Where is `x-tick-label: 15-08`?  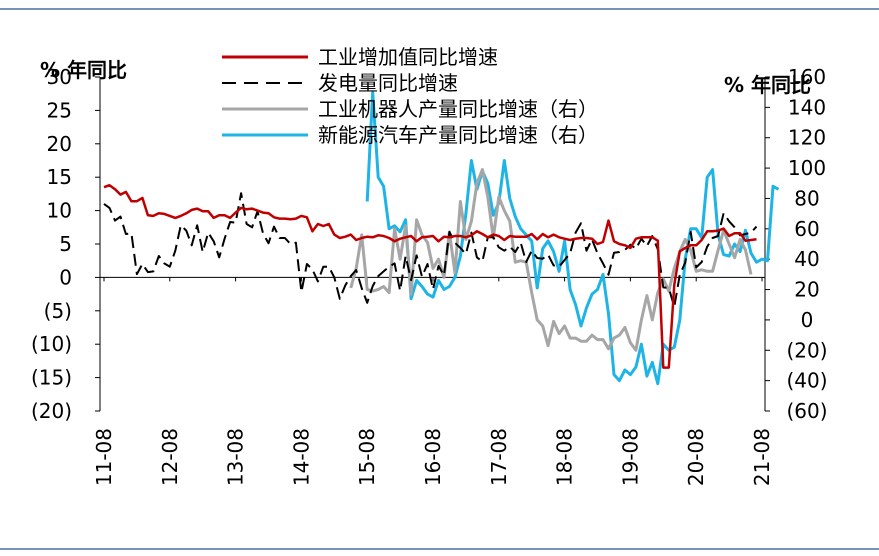
x-tick-label: 15-08 is located at coordinates (367, 457).